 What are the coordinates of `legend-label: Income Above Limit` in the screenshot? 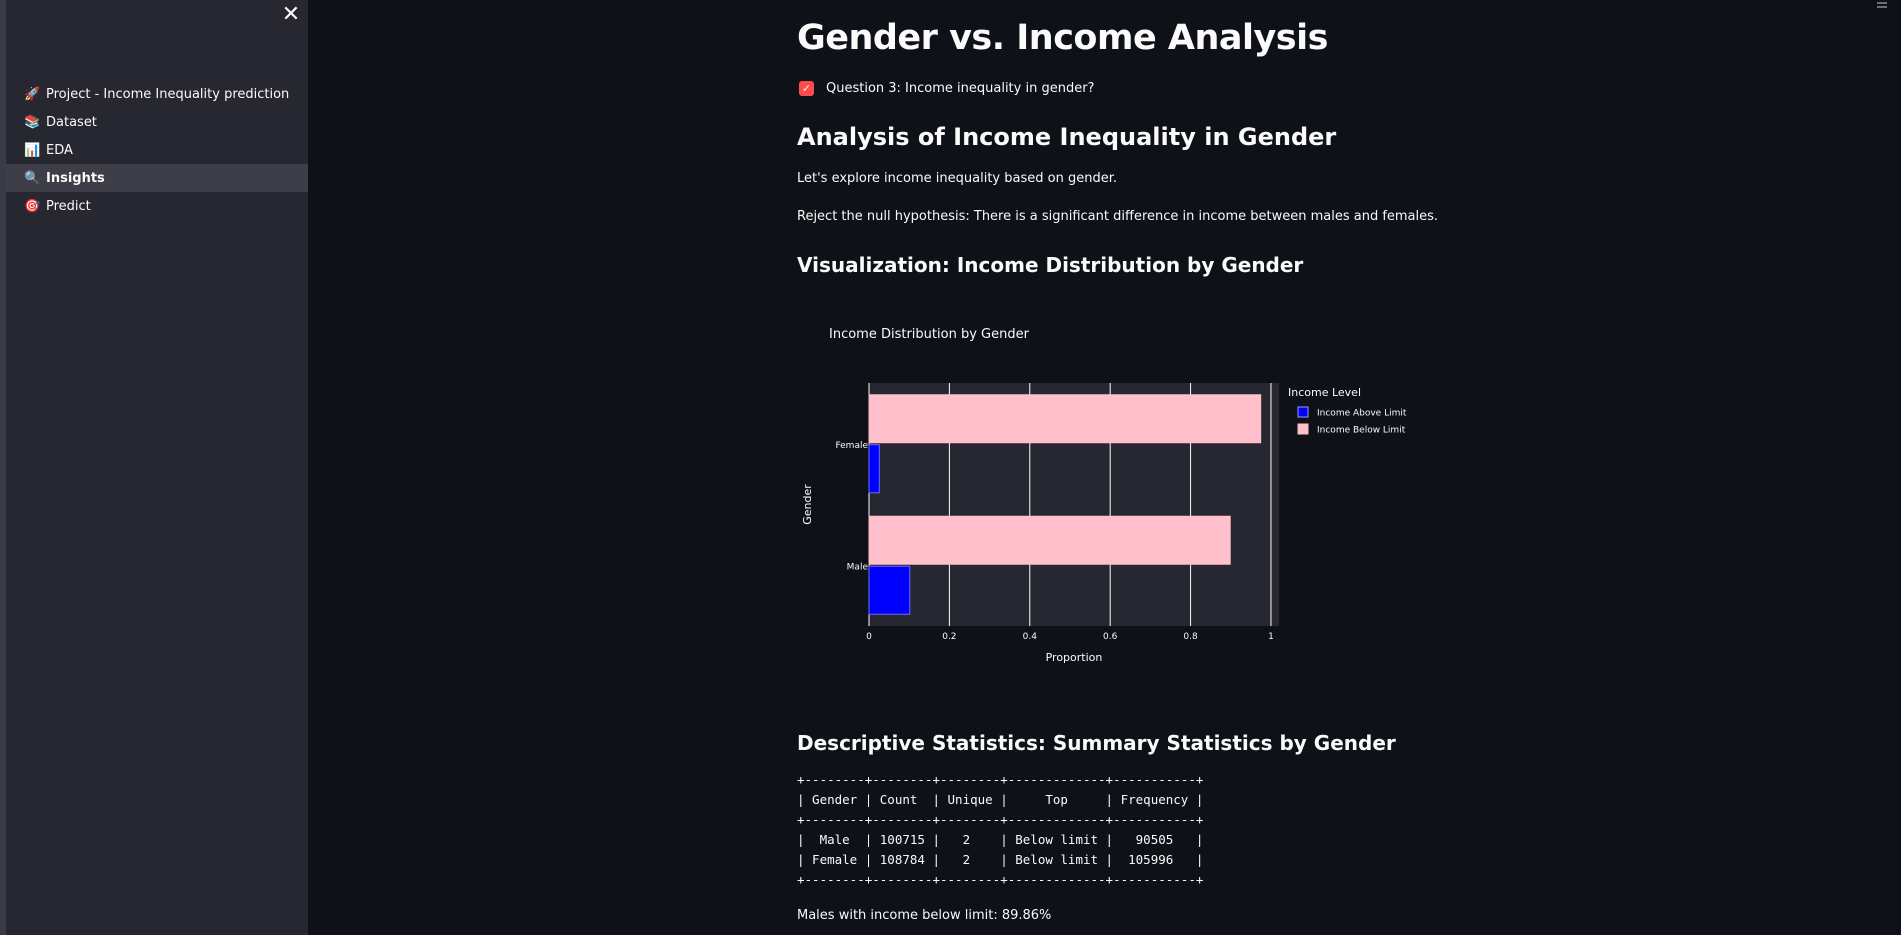 It's located at (1362, 414).